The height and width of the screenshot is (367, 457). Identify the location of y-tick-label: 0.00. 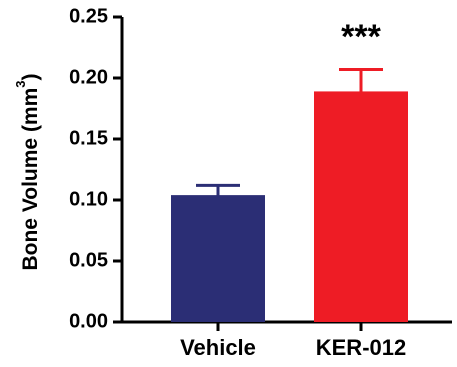
(88, 321).